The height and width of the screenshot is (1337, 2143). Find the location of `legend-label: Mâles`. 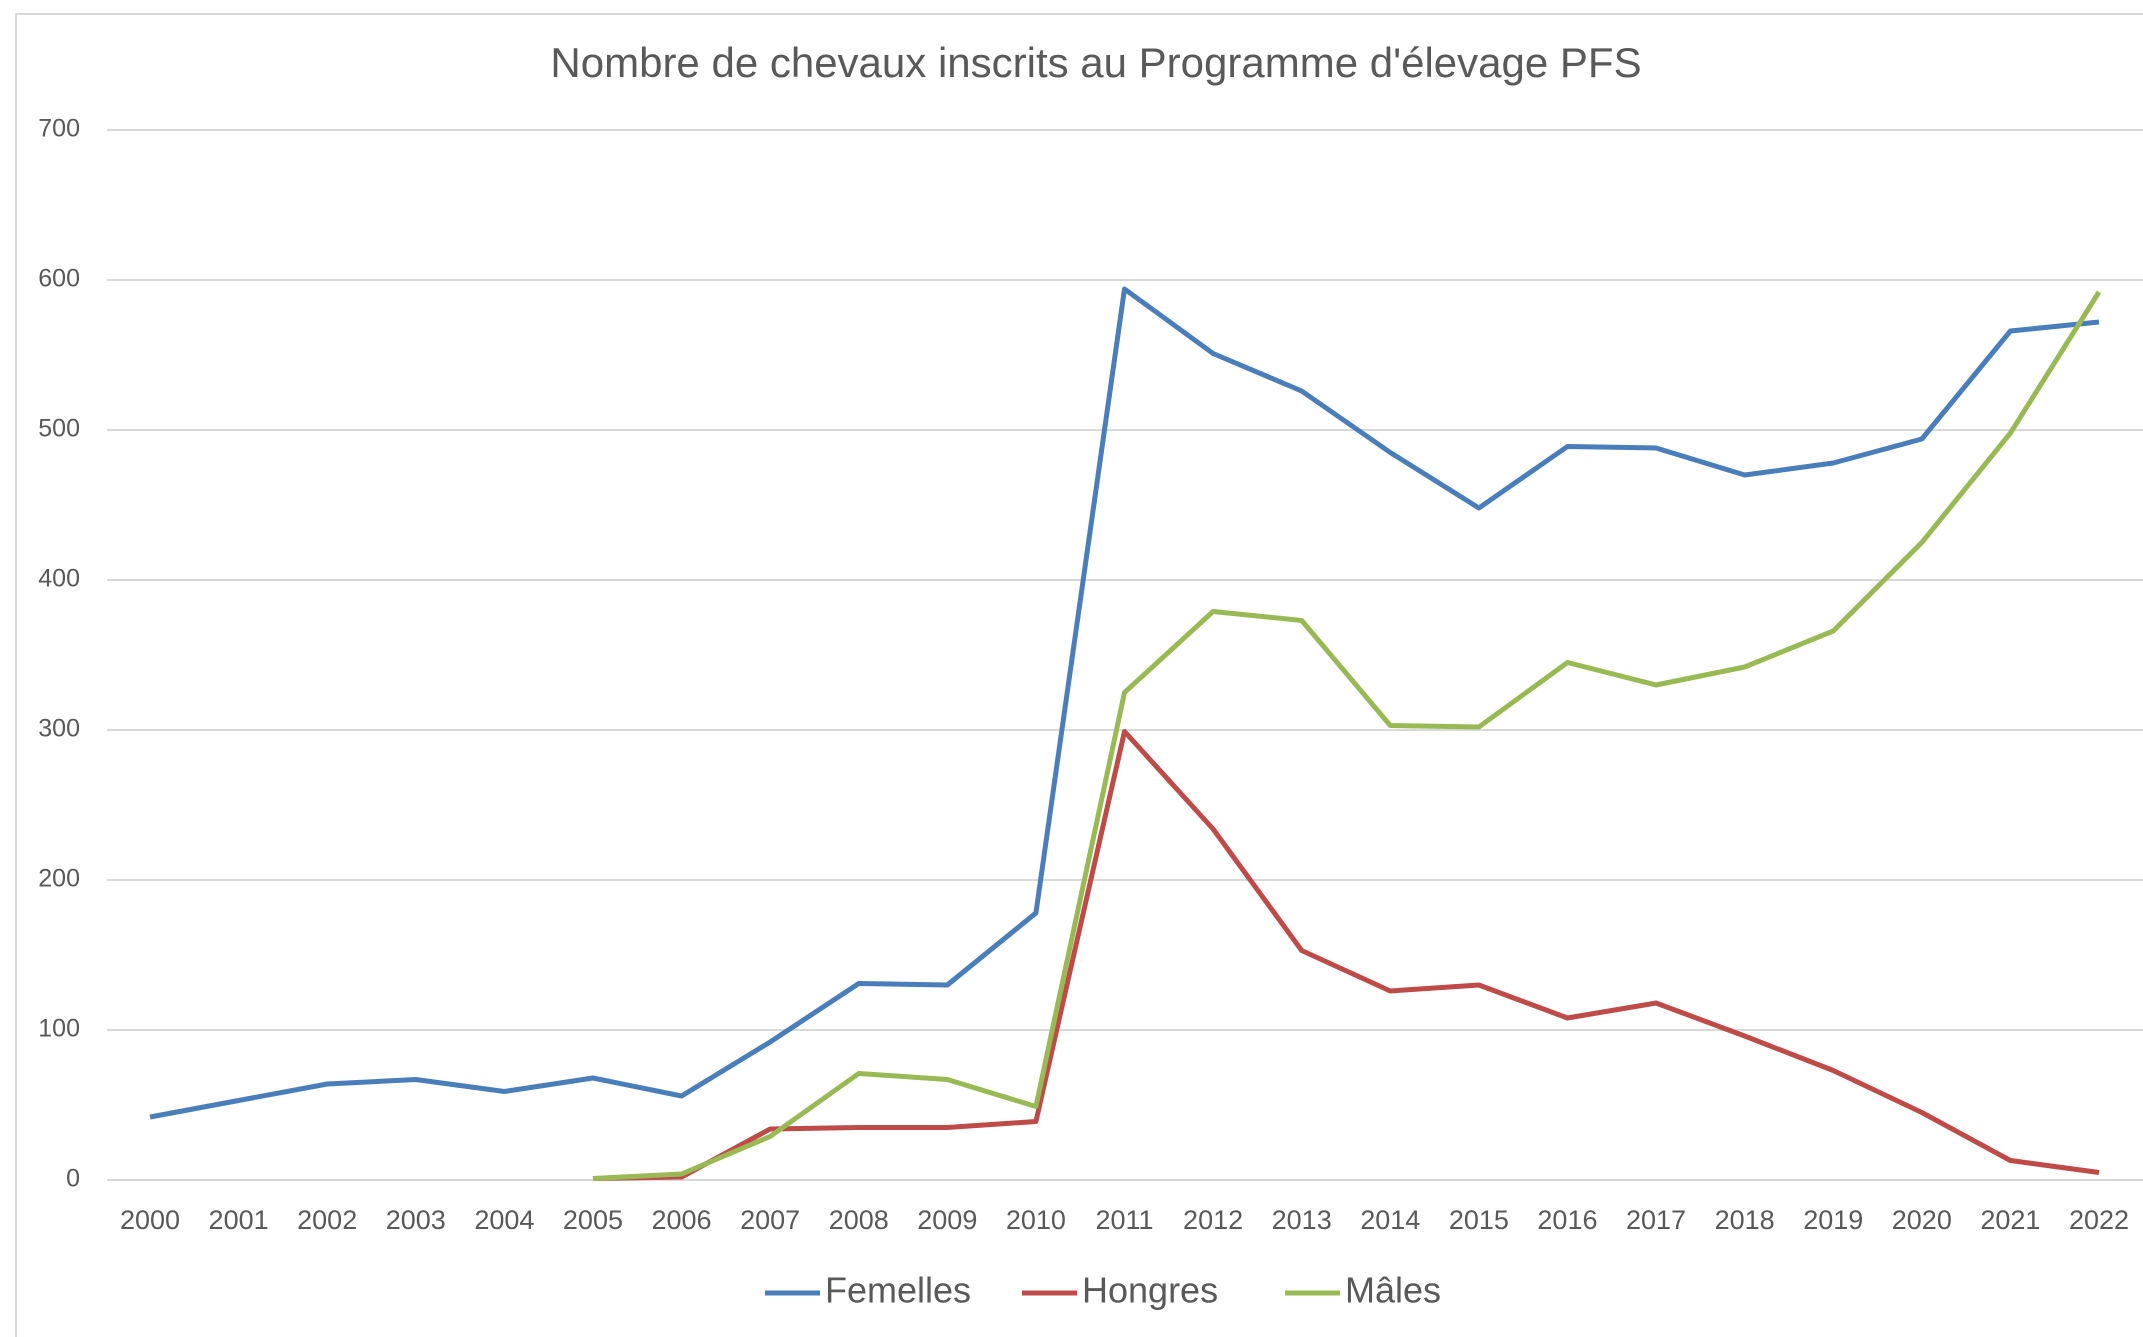

legend-label: Mâles is located at coordinates (1393, 1290).